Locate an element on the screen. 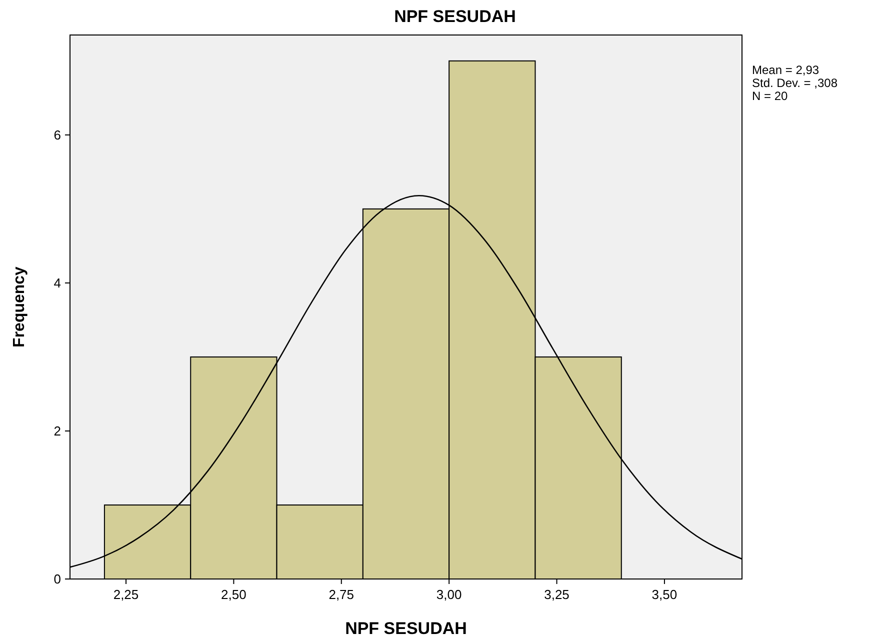  y-tick-label: 6 is located at coordinates (57, 134).